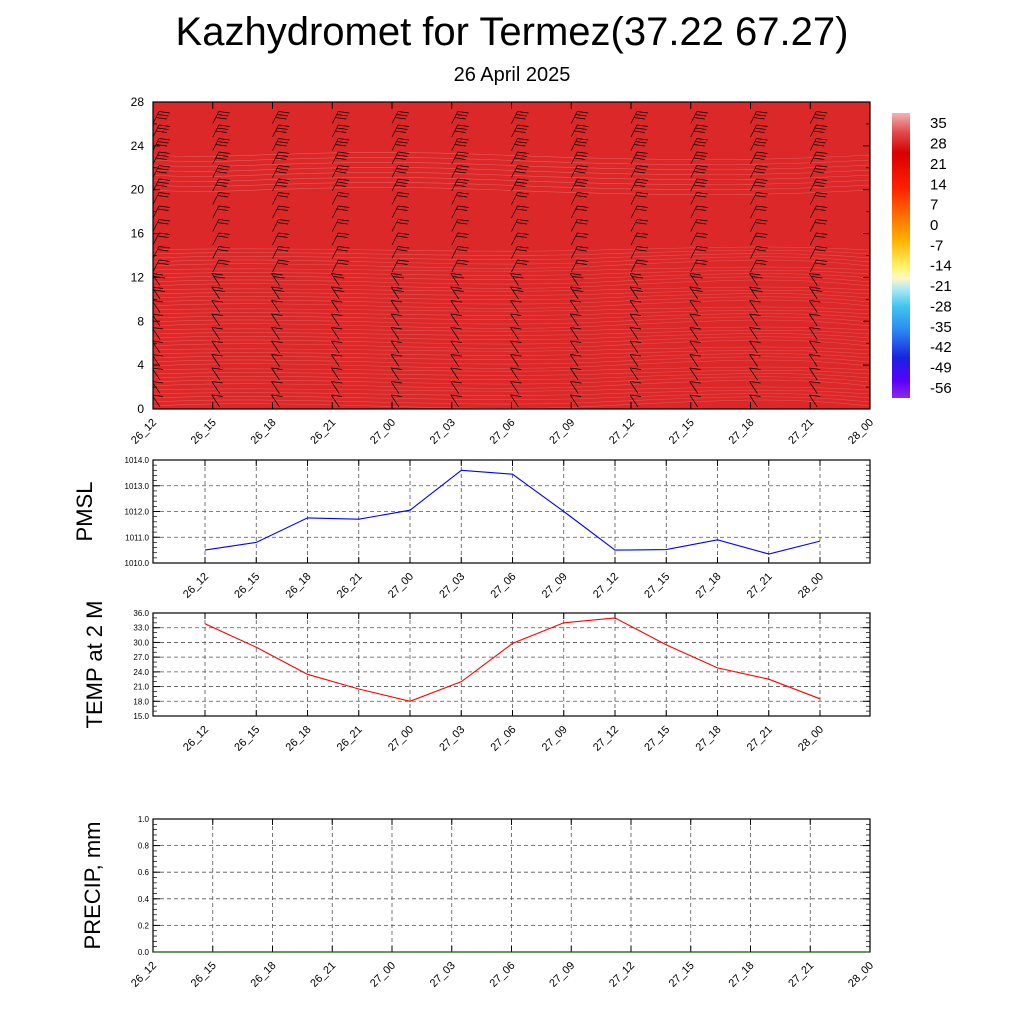 The width and height of the screenshot is (1024, 1024). Describe the element at coordinates (941, 388) in the screenshot. I see `colorbar-label: -56` at that location.